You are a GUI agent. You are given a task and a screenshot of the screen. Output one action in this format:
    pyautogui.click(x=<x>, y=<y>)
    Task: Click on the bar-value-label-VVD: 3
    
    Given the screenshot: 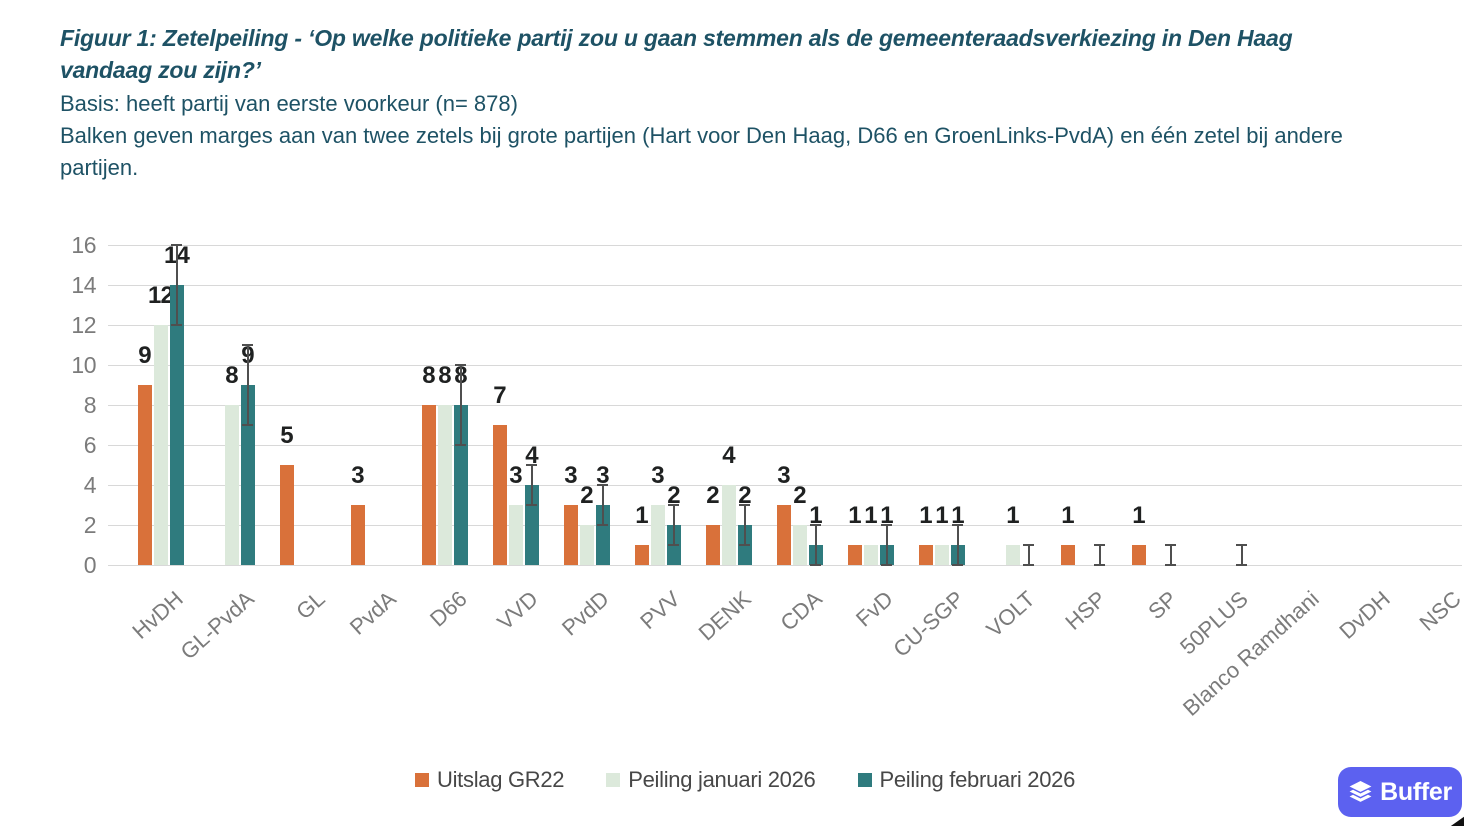 What is the action you would take?
    pyautogui.click(x=515, y=475)
    